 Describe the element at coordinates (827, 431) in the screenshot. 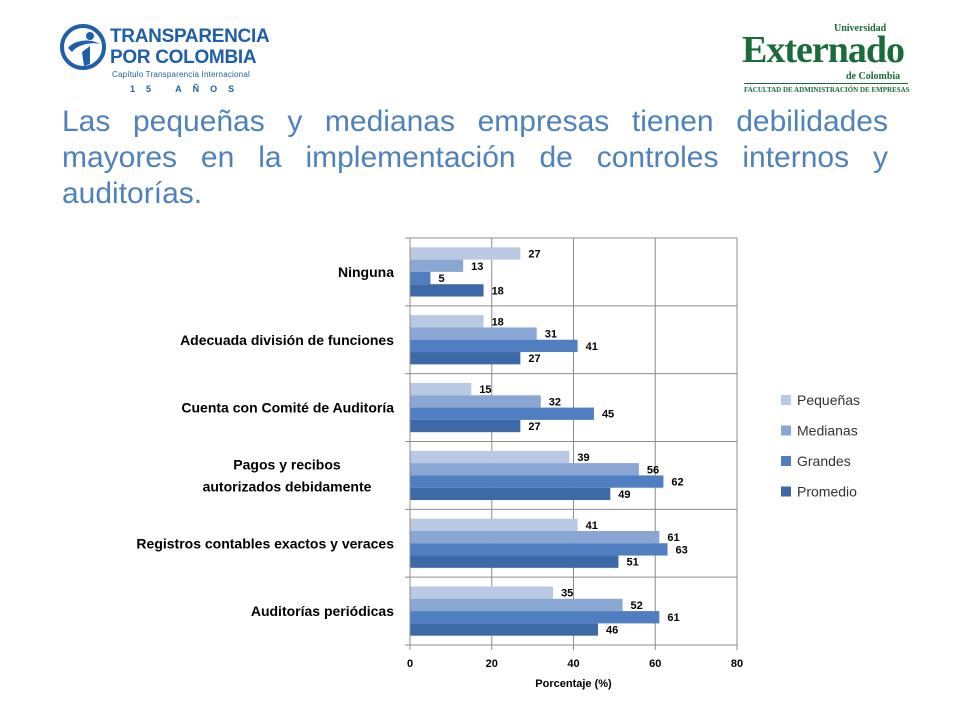

I see `legend-label-1: Medianas` at that location.